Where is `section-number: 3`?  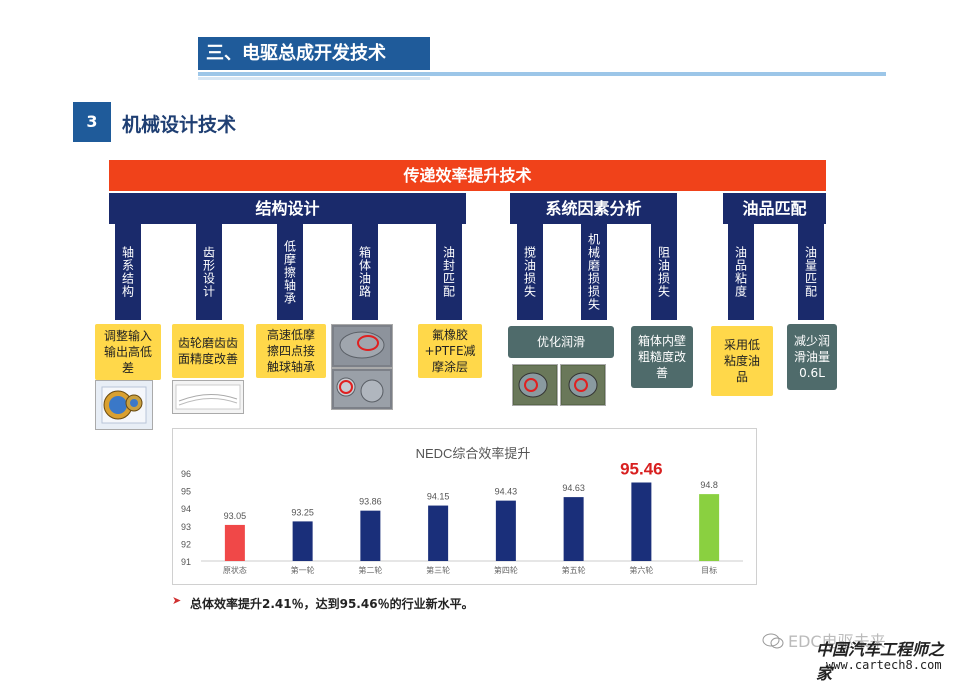
section-number: 3 is located at coordinates (92, 122).